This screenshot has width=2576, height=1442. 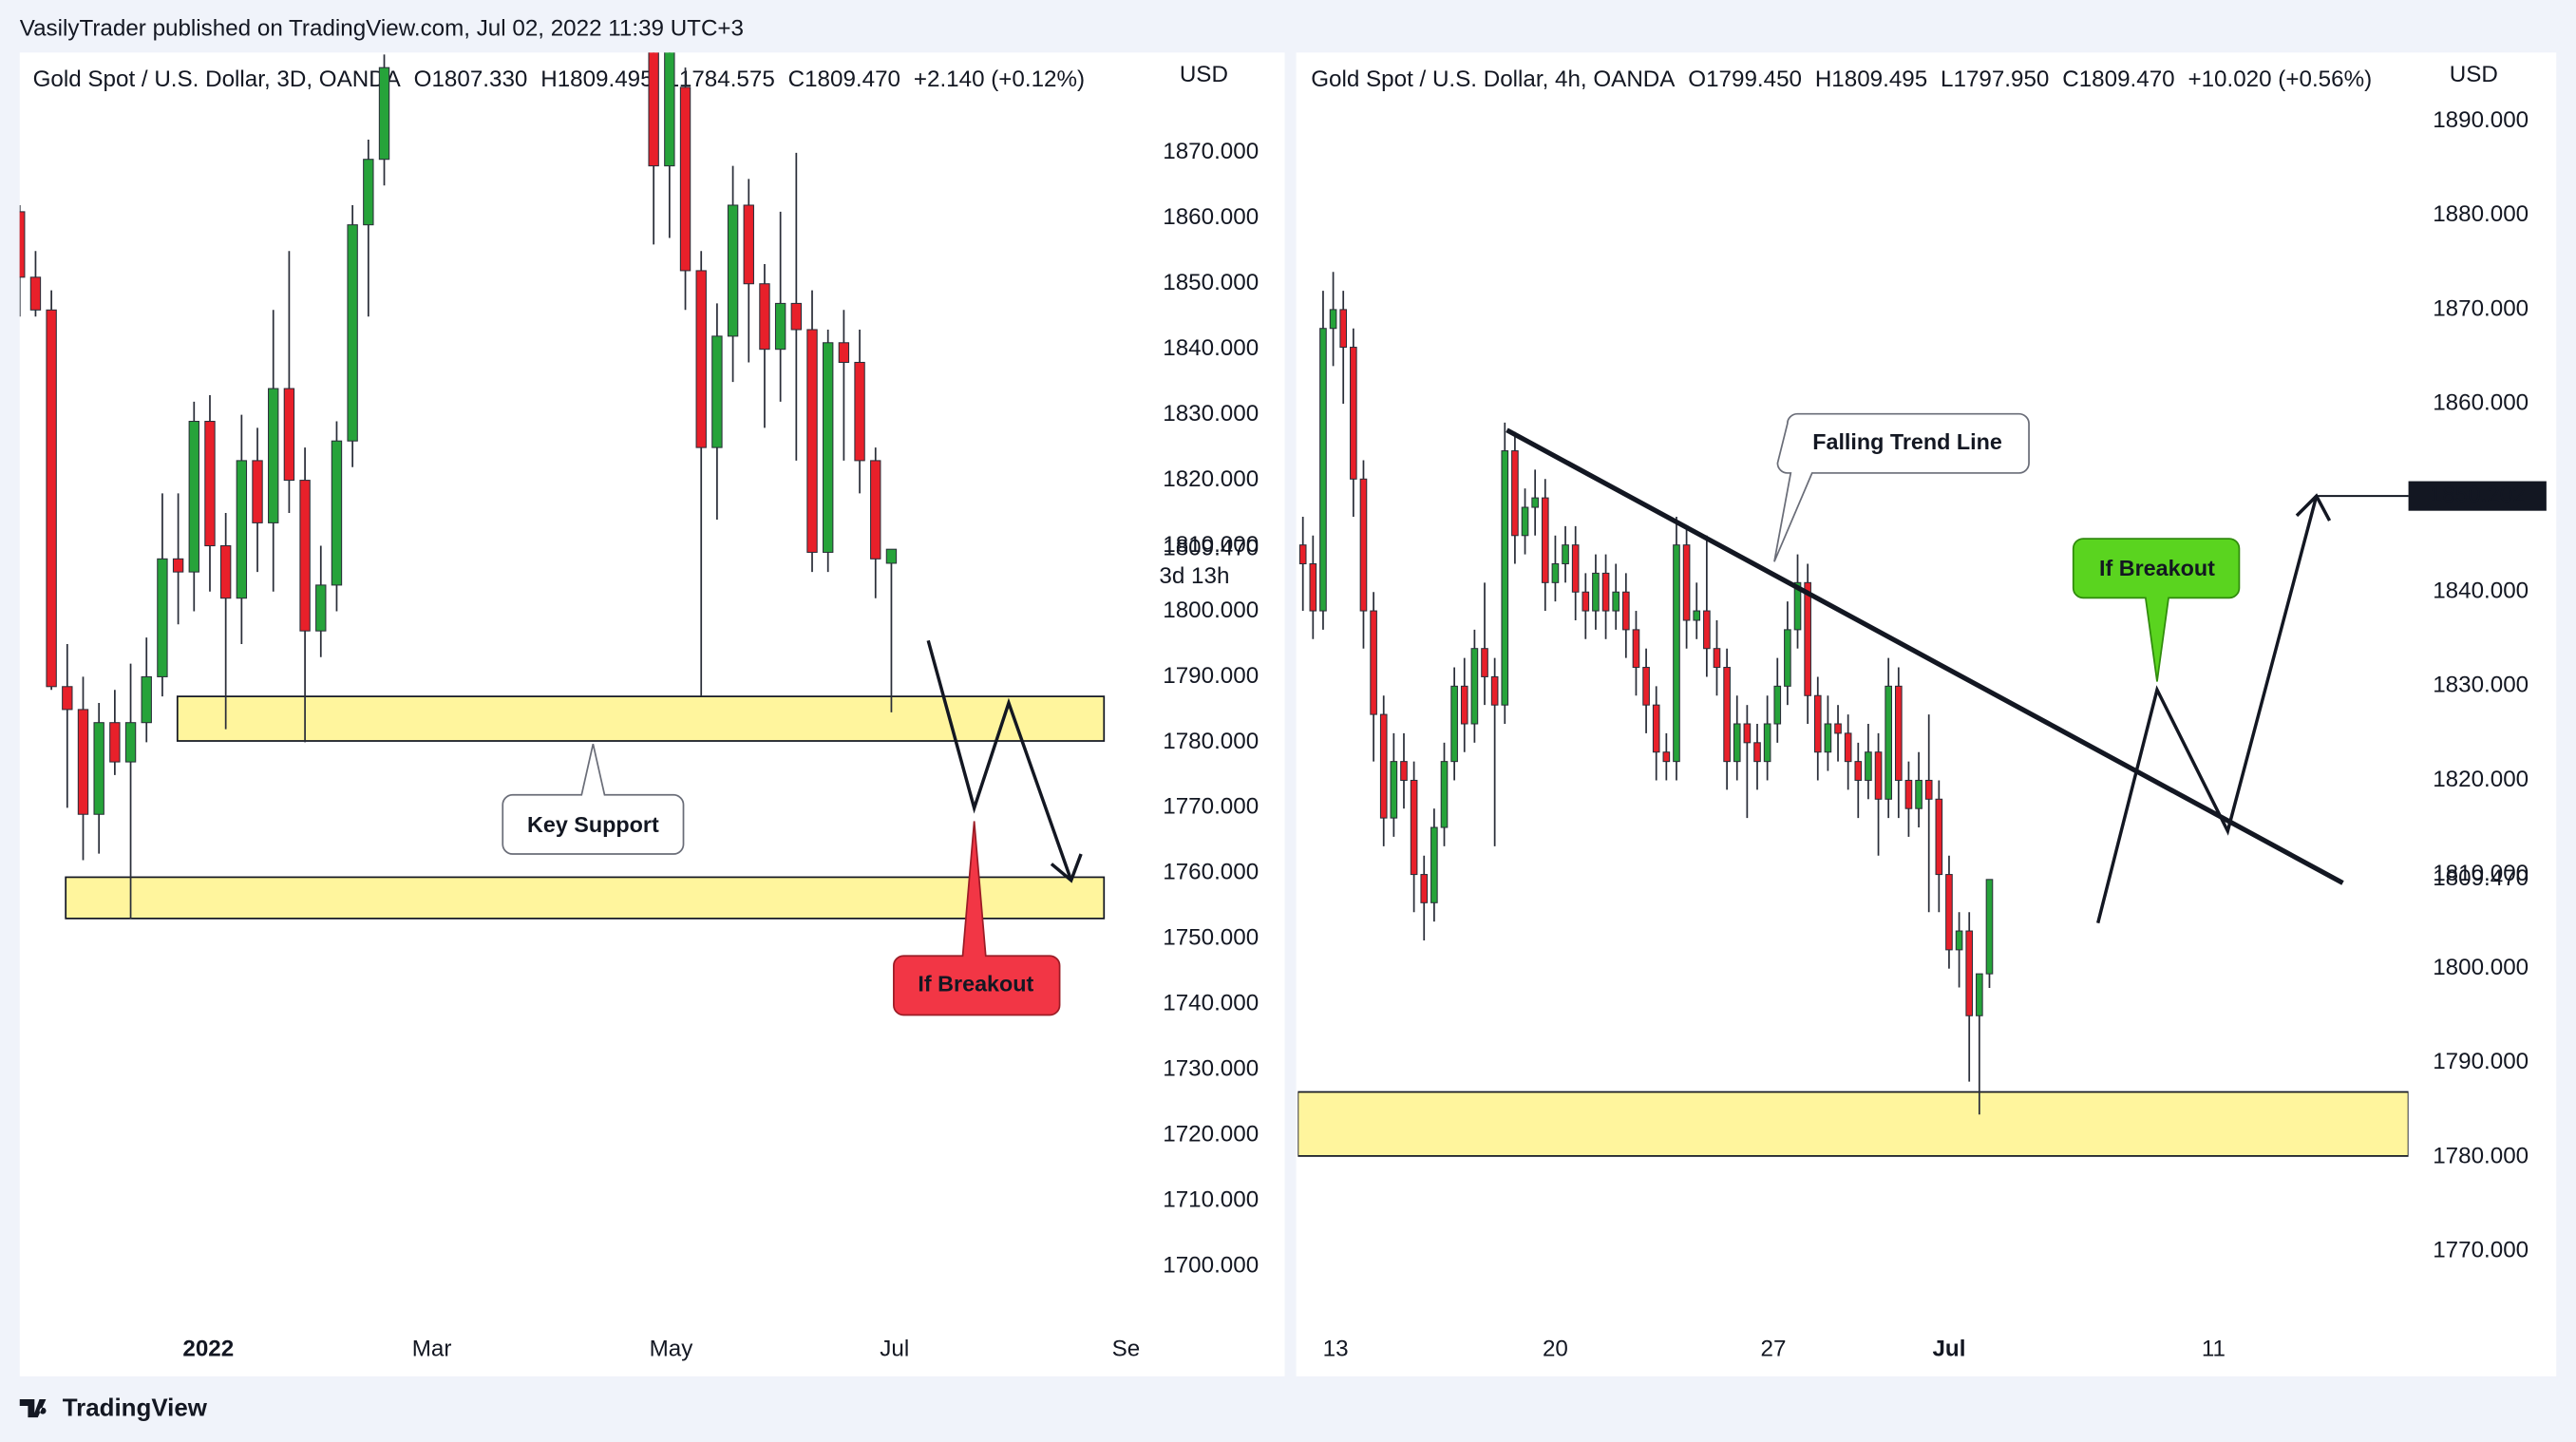 What do you see at coordinates (471, 79) in the screenshot?
I see `ohlc-readout: O1807.330` at bounding box center [471, 79].